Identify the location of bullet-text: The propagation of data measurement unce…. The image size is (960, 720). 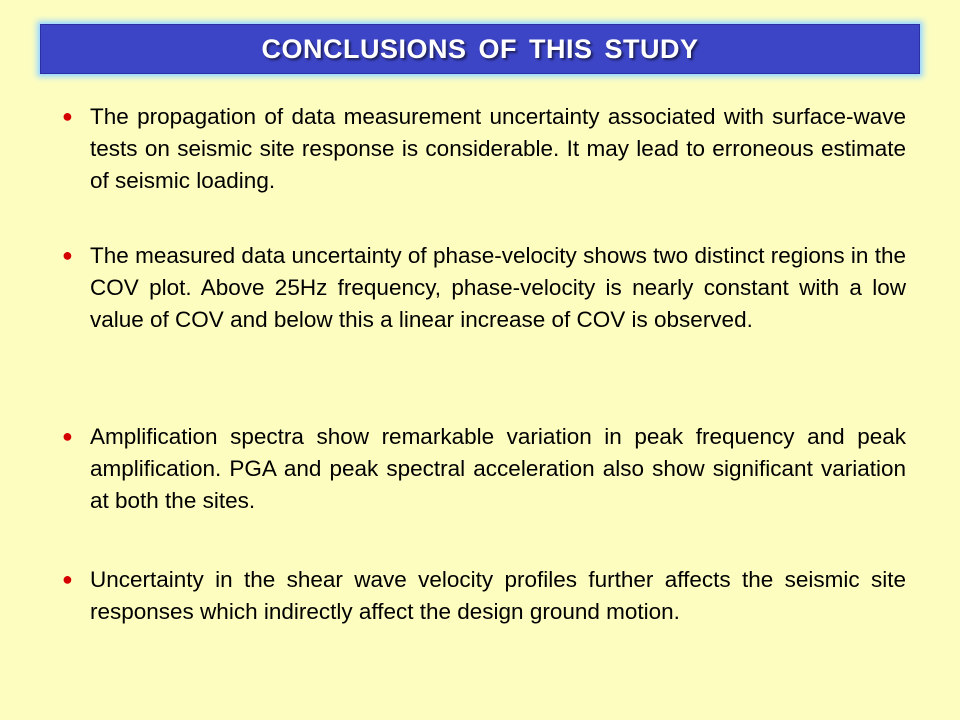
(498, 148).